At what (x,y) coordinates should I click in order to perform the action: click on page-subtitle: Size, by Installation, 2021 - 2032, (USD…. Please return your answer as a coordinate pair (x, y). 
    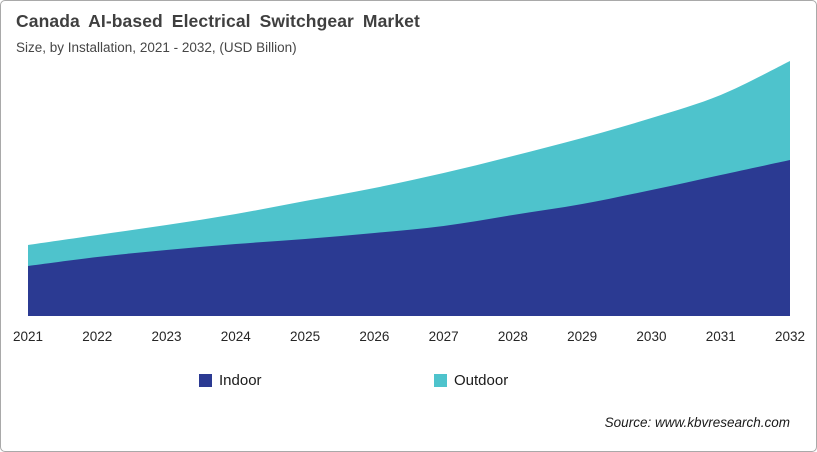
    Looking at the image, I should click on (156, 47).